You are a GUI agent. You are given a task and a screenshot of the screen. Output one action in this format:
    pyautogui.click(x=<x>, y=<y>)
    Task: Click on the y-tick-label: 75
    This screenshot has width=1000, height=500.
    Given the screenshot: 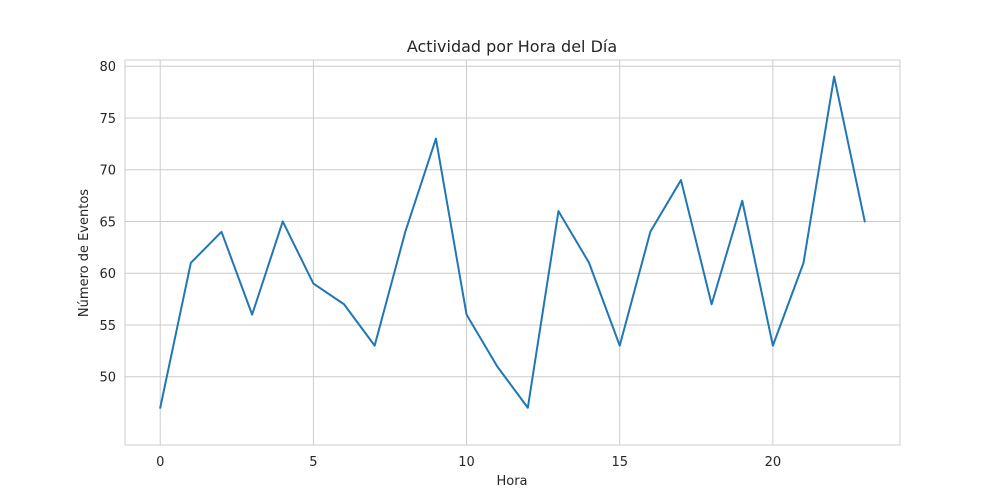 What is the action you would take?
    pyautogui.click(x=107, y=119)
    